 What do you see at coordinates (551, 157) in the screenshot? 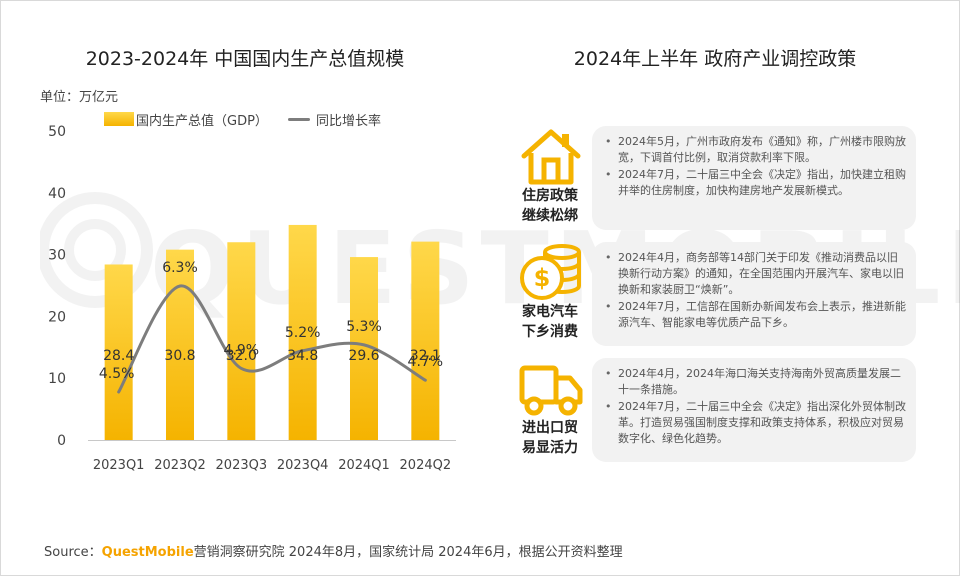
I see `house-icon` at bounding box center [551, 157].